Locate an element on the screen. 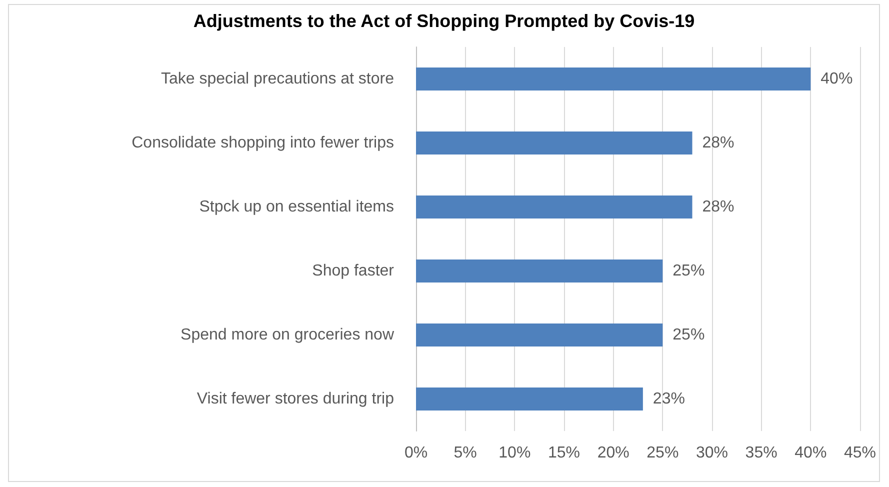  y-tick-label: Stpck up on essential items is located at coordinates (296, 207).